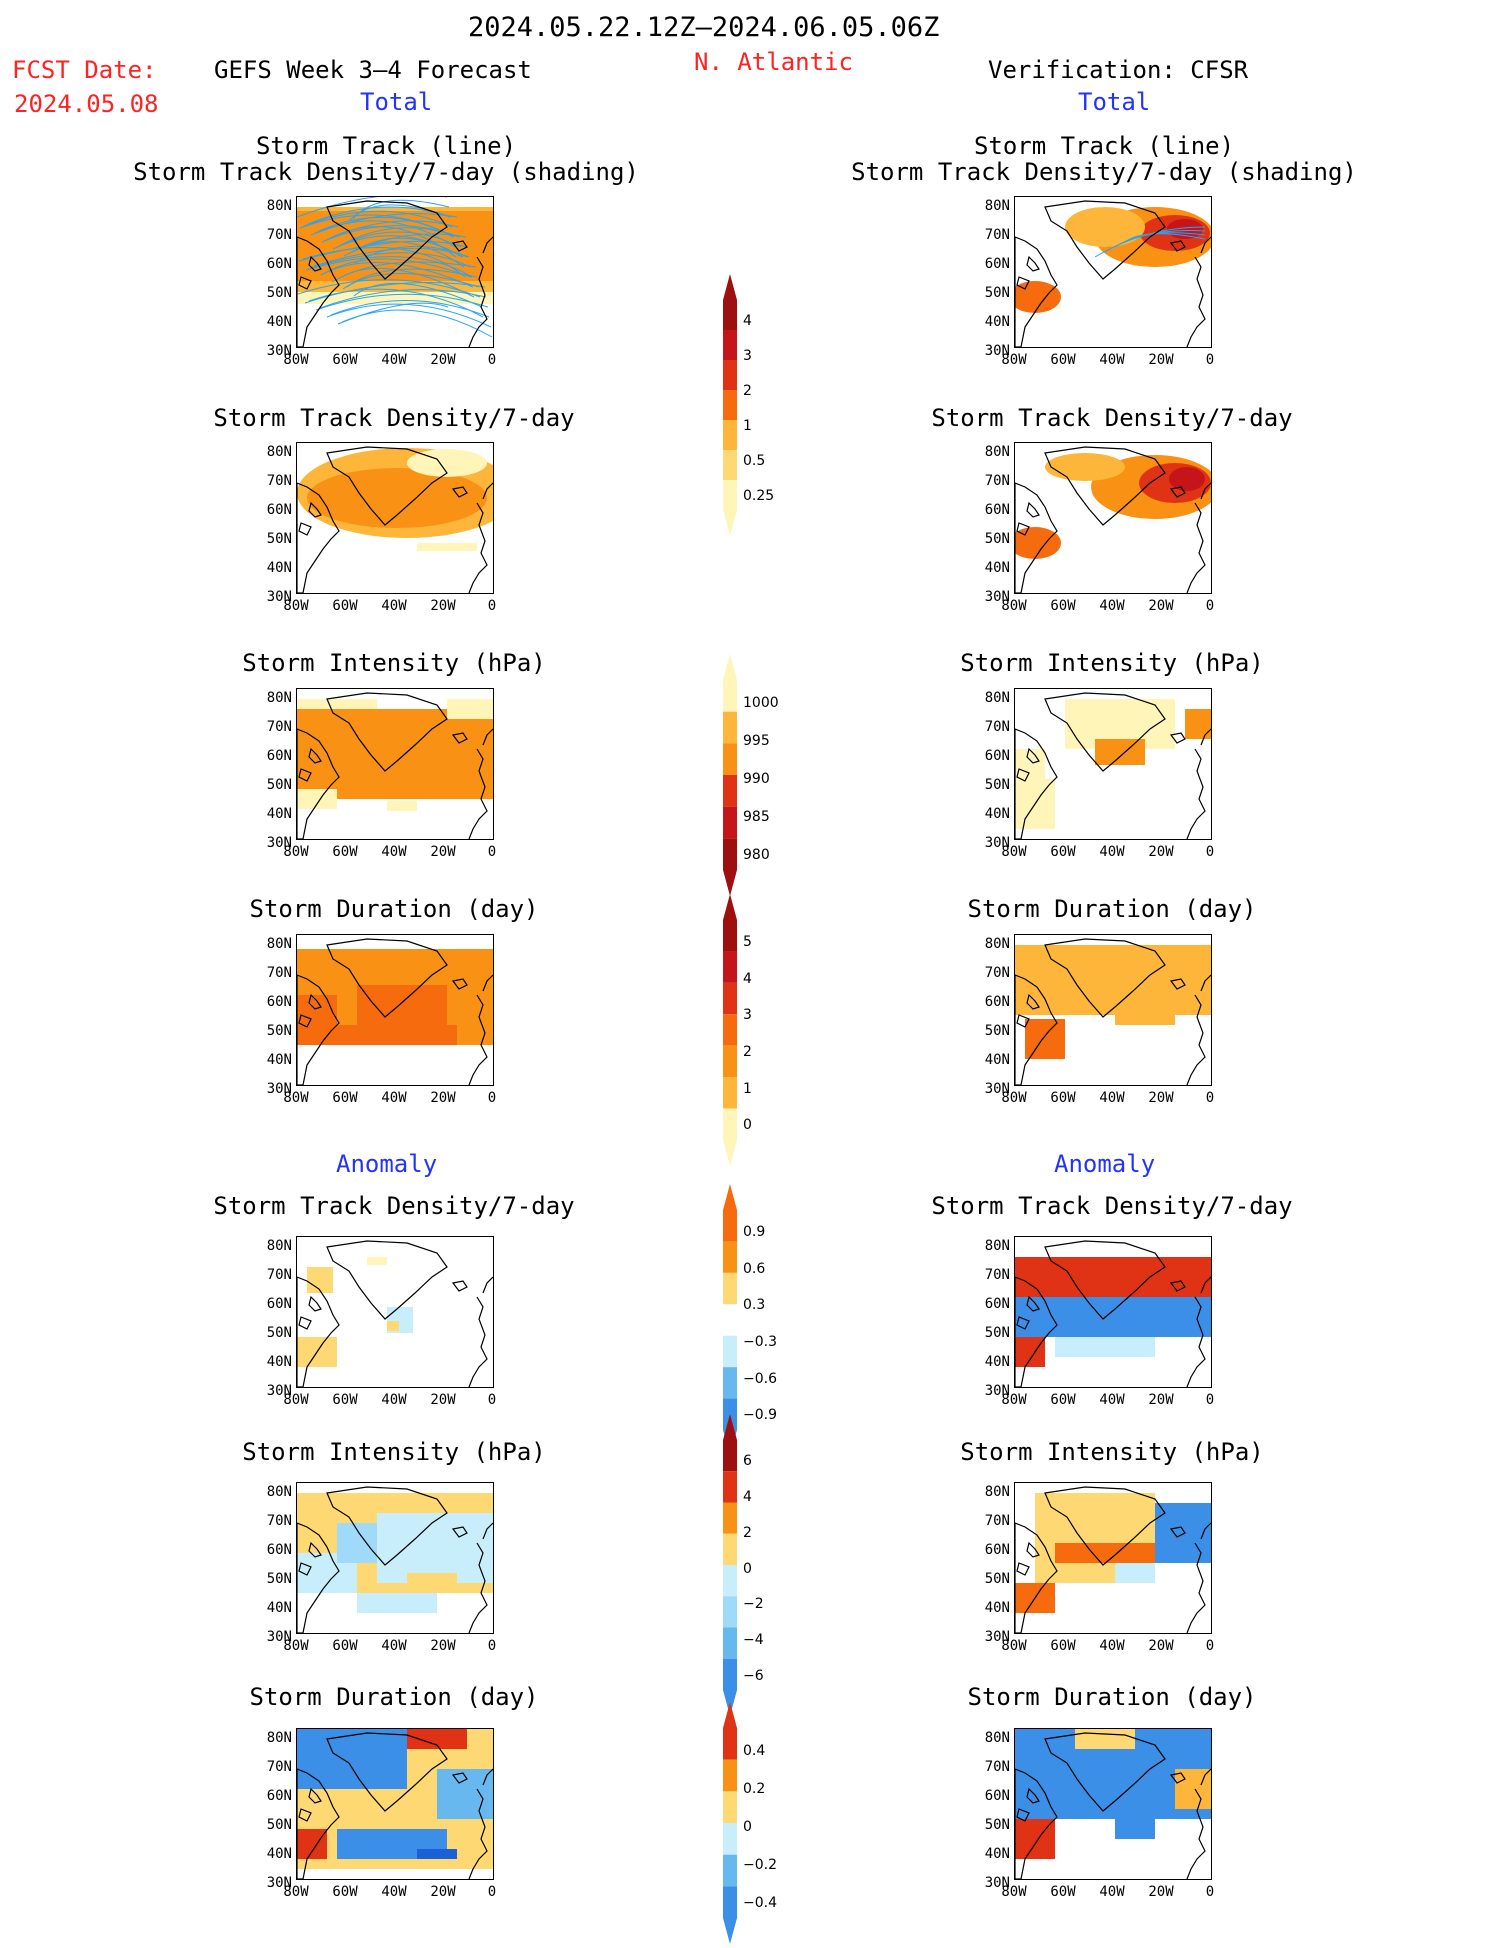 The image size is (1487, 1948). Describe the element at coordinates (753, 1675) in the screenshot. I see `colorbar-label: −6` at that location.